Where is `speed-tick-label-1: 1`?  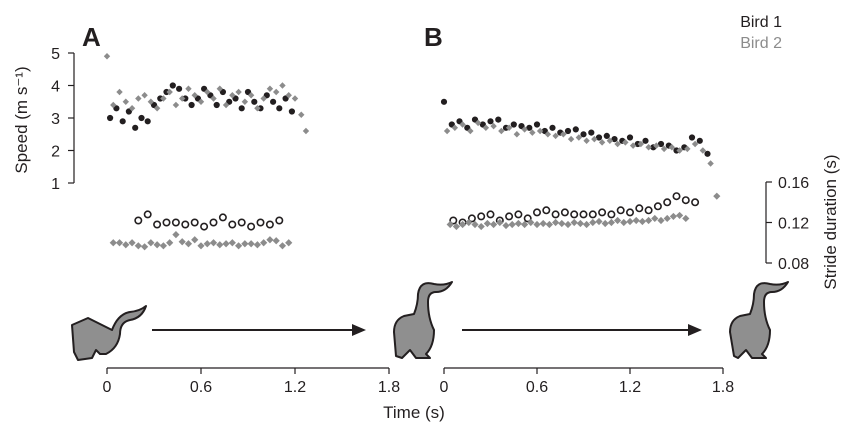 speed-tick-label-1: 1 is located at coordinates (55, 184).